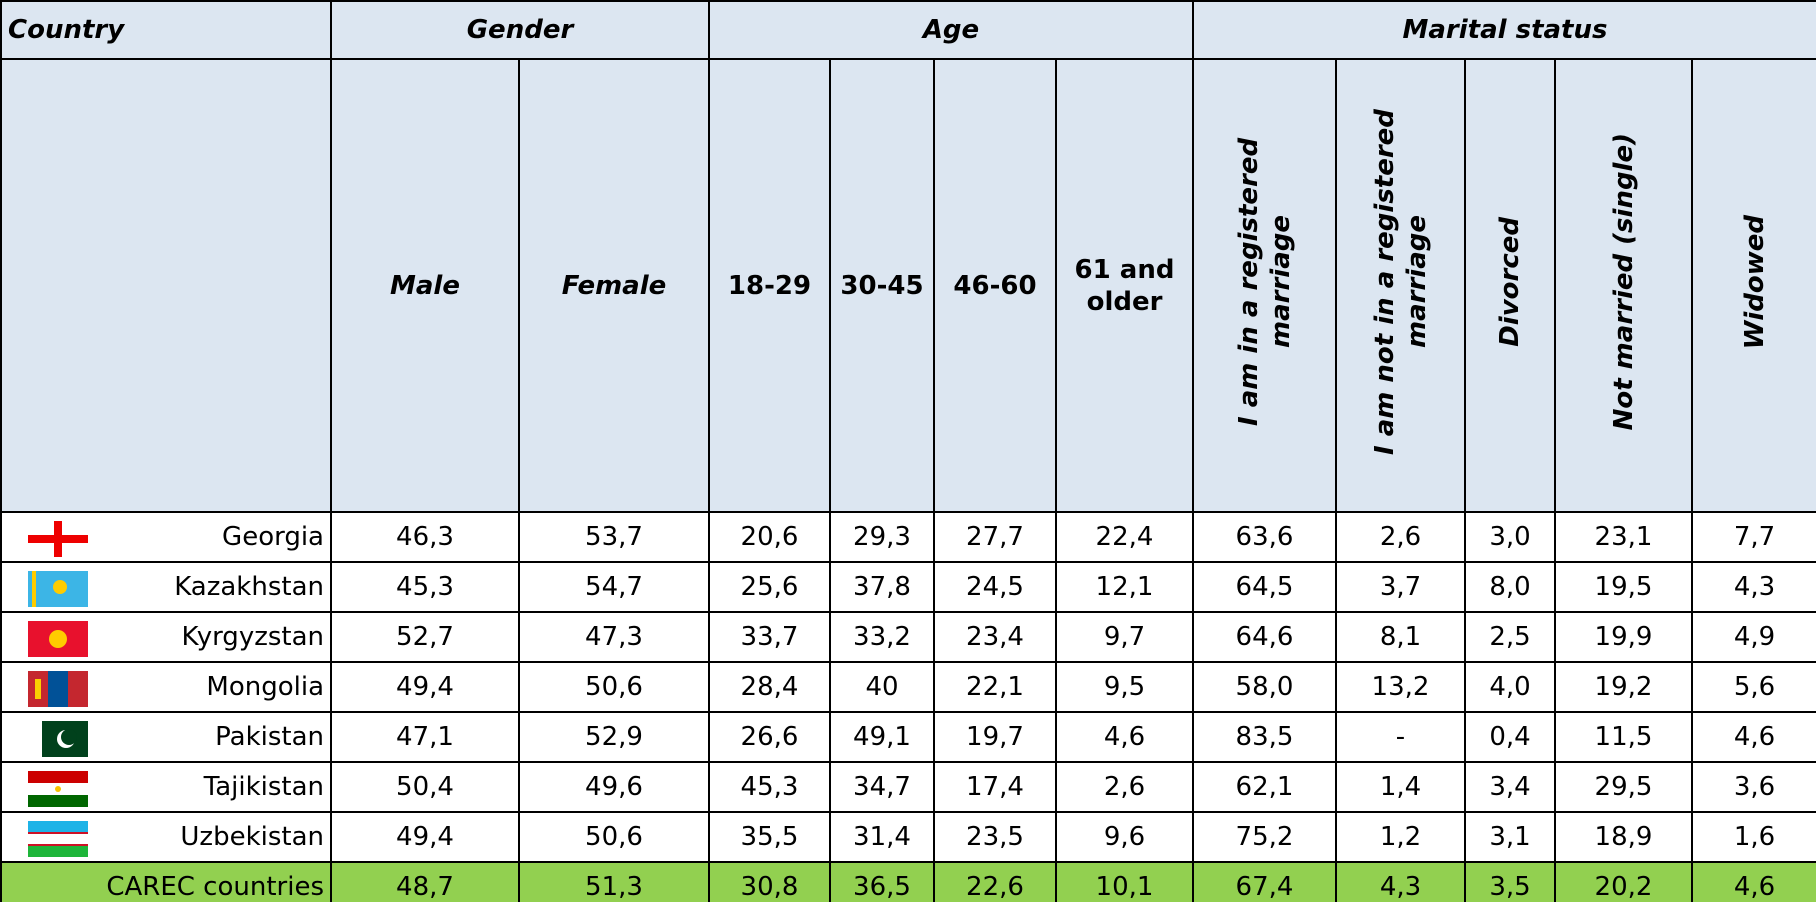  I want to click on value-cell: 64,5, so click(1264, 587).